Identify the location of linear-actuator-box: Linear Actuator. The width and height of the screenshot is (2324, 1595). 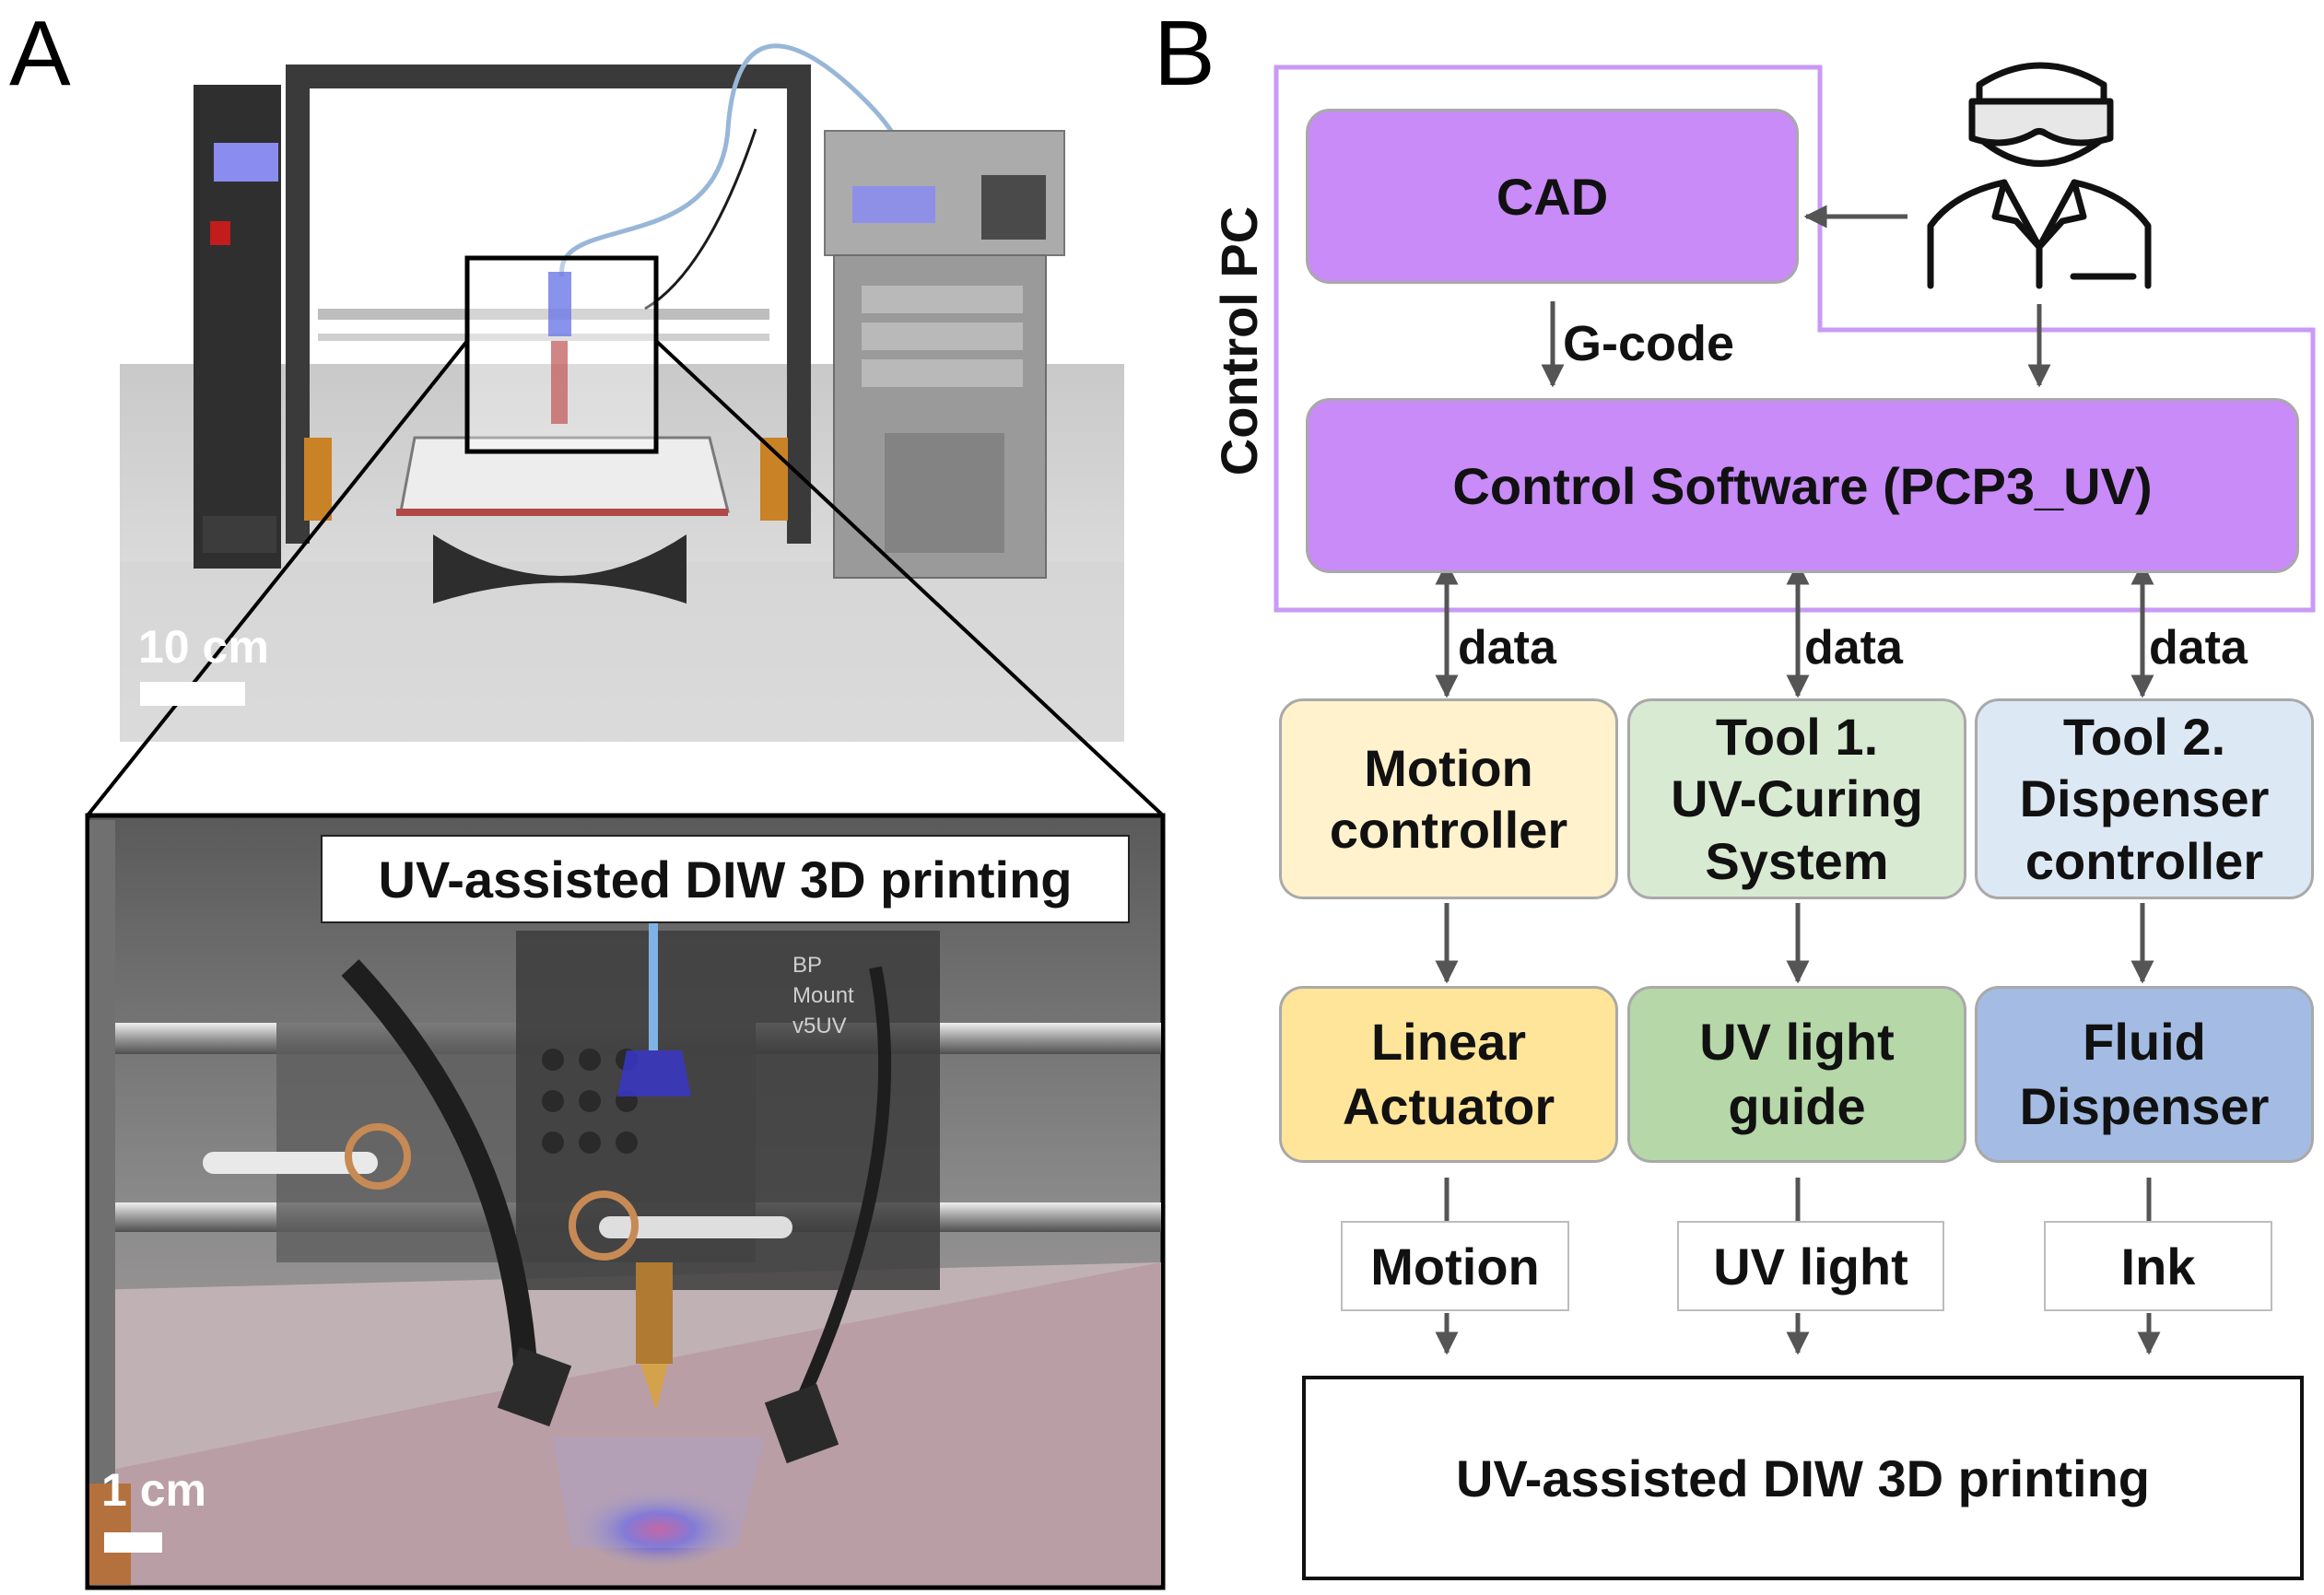
(1448, 1075).